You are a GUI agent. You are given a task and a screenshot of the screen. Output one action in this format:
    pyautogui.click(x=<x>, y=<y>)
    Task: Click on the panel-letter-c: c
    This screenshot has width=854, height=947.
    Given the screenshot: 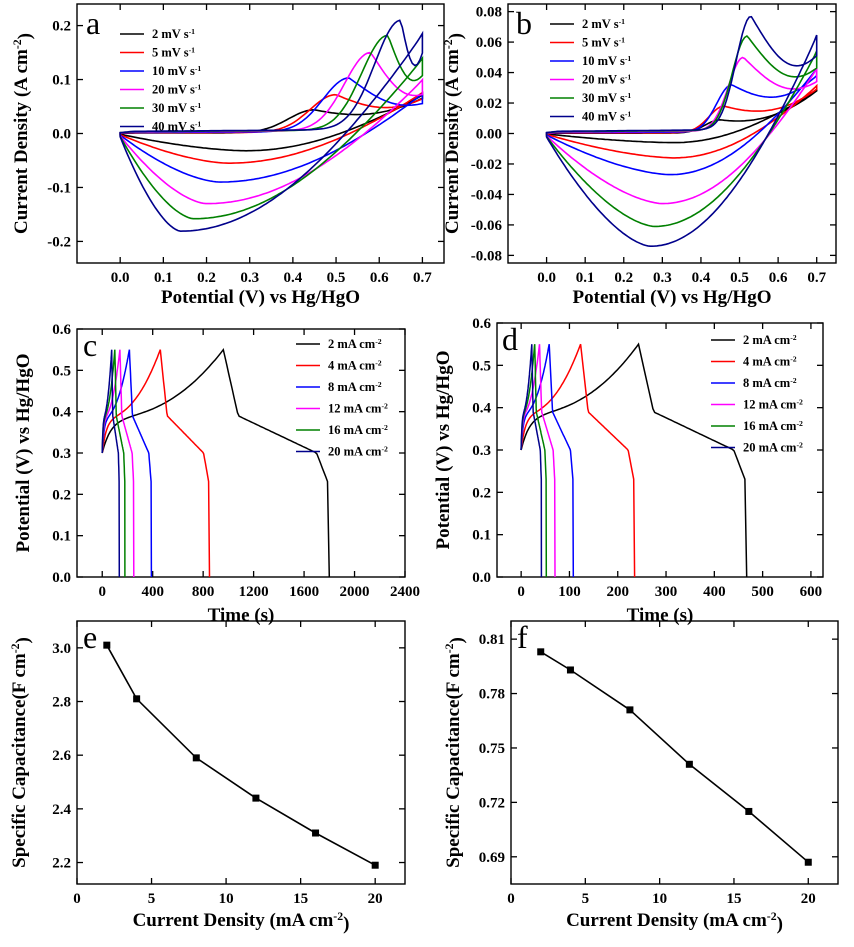 What is the action you would take?
    pyautogui.click(x=90, y=345)
    